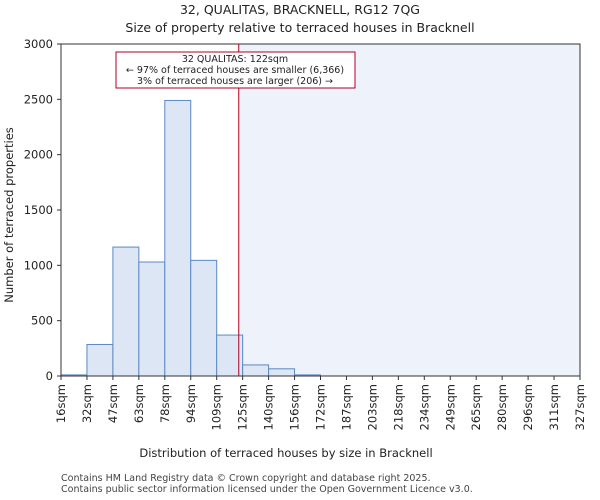 The height and width of the screenshot is (500, 600). What do you see at coordinates (191, 403) in the screenshot?
I see `x-tick-label-94sqm: 94sqm` at bounding box center [191, 403].